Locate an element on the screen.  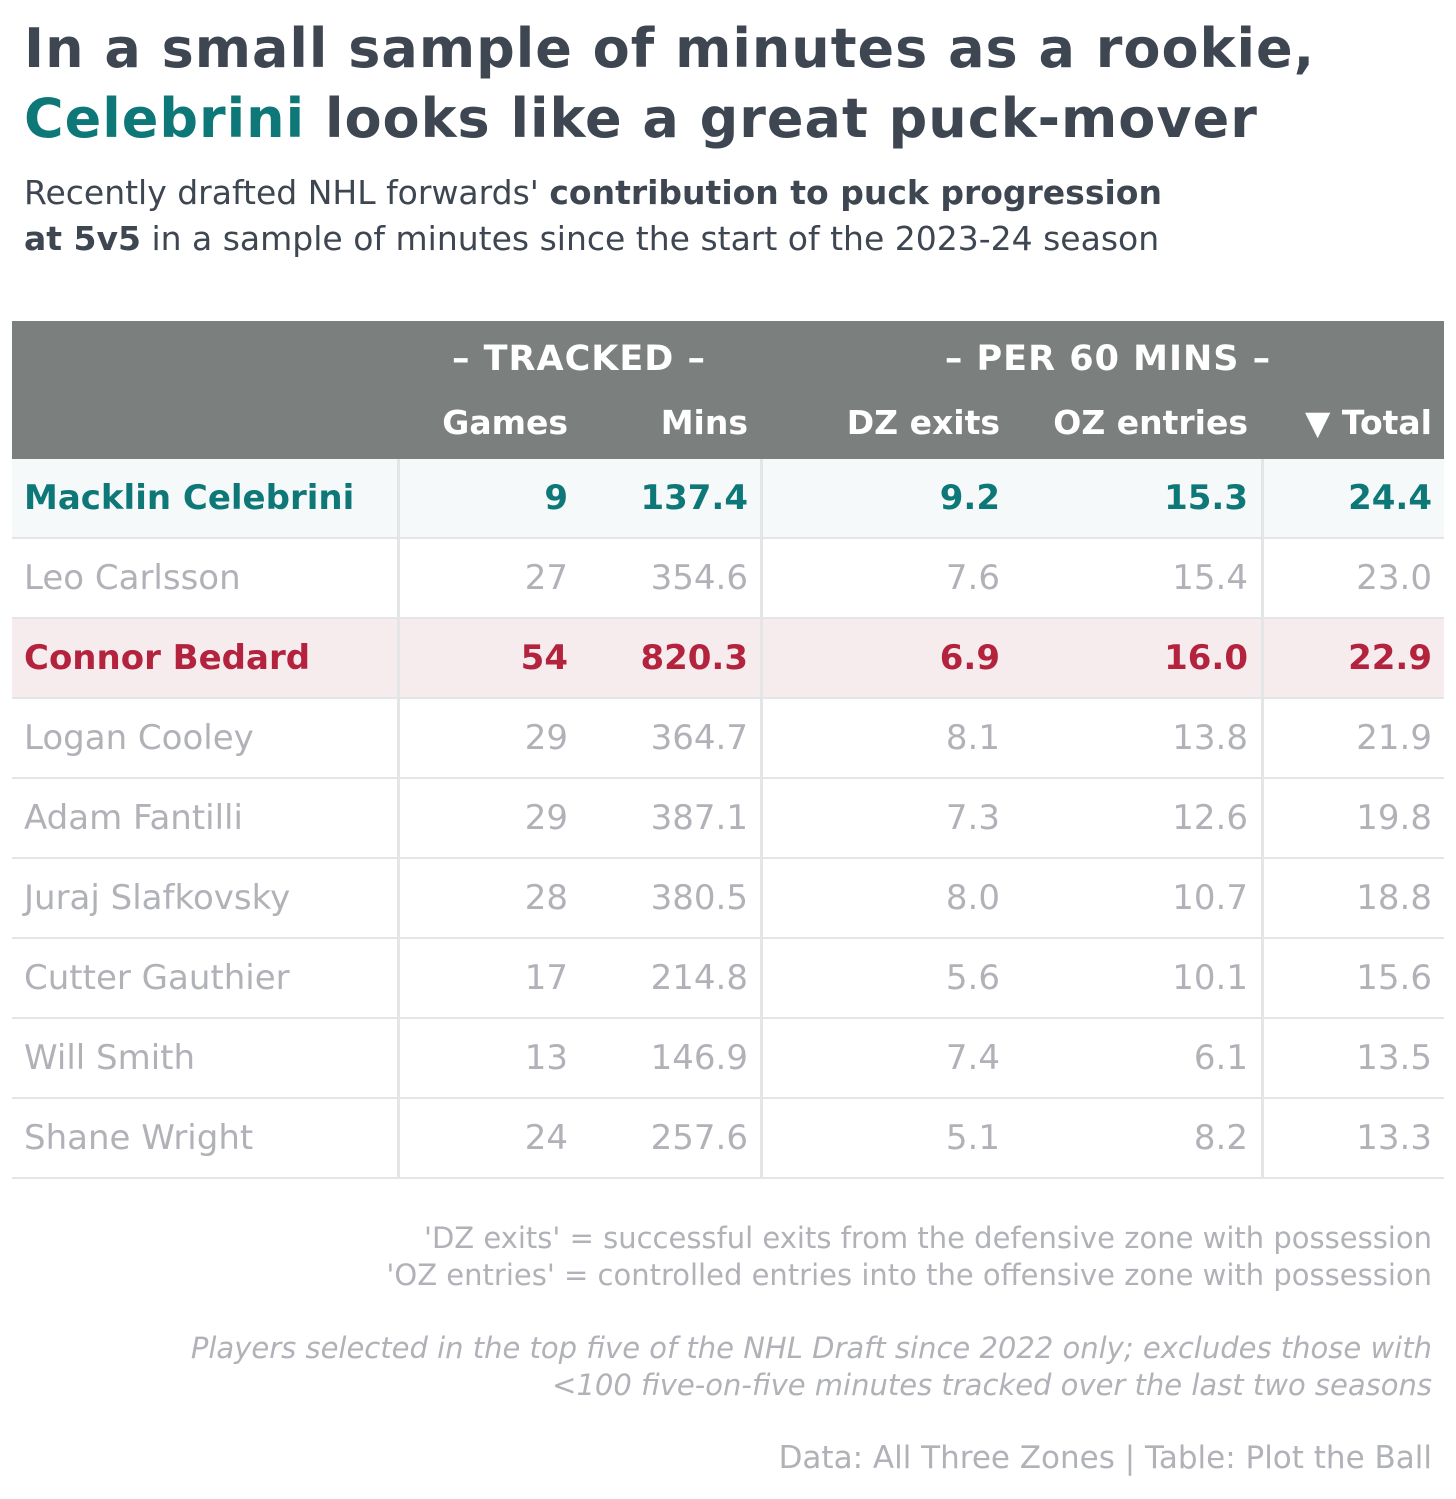
cell-games: 54 is located at coordinates (544, 658).